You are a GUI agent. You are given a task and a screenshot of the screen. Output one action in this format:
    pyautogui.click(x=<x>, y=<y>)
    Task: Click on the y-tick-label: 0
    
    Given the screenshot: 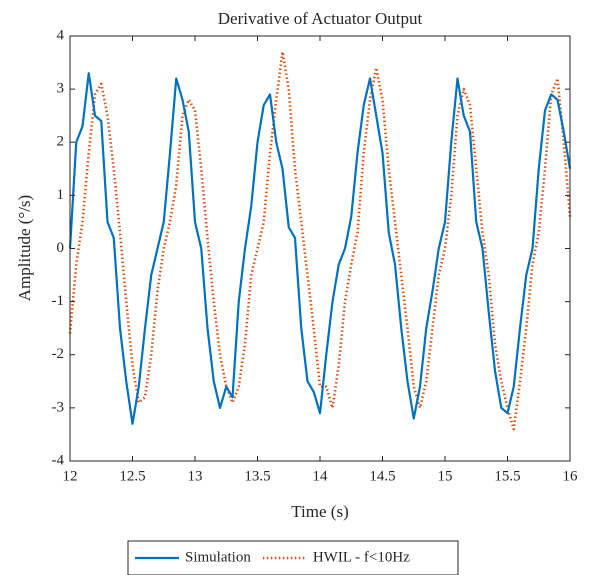 What is the action you would take?
    pyautogui.click(x=61, y=248)
    